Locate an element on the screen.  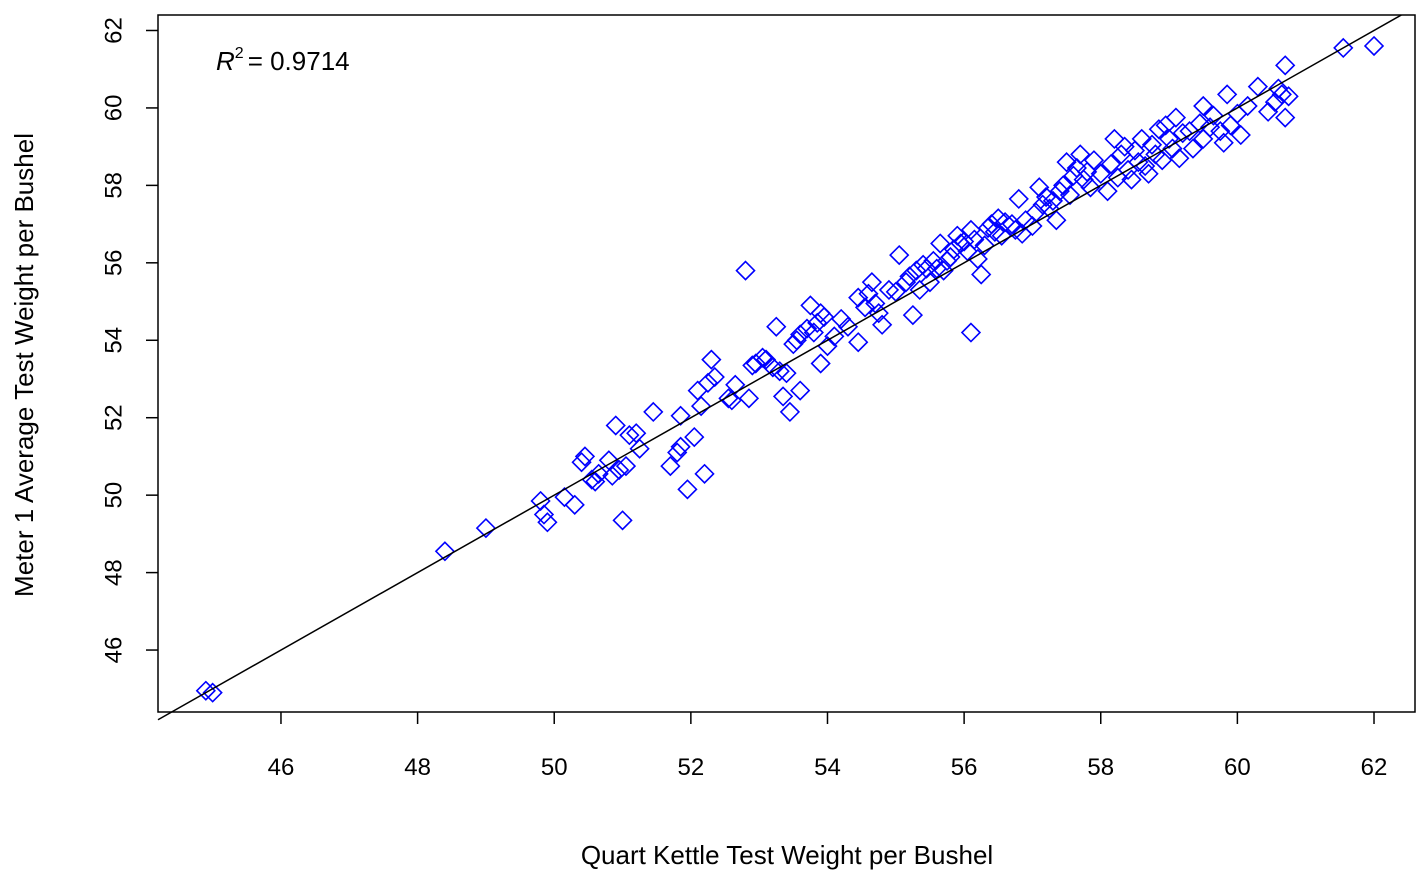
x-tick-label: 60 is located at coordinates (1237, 767).